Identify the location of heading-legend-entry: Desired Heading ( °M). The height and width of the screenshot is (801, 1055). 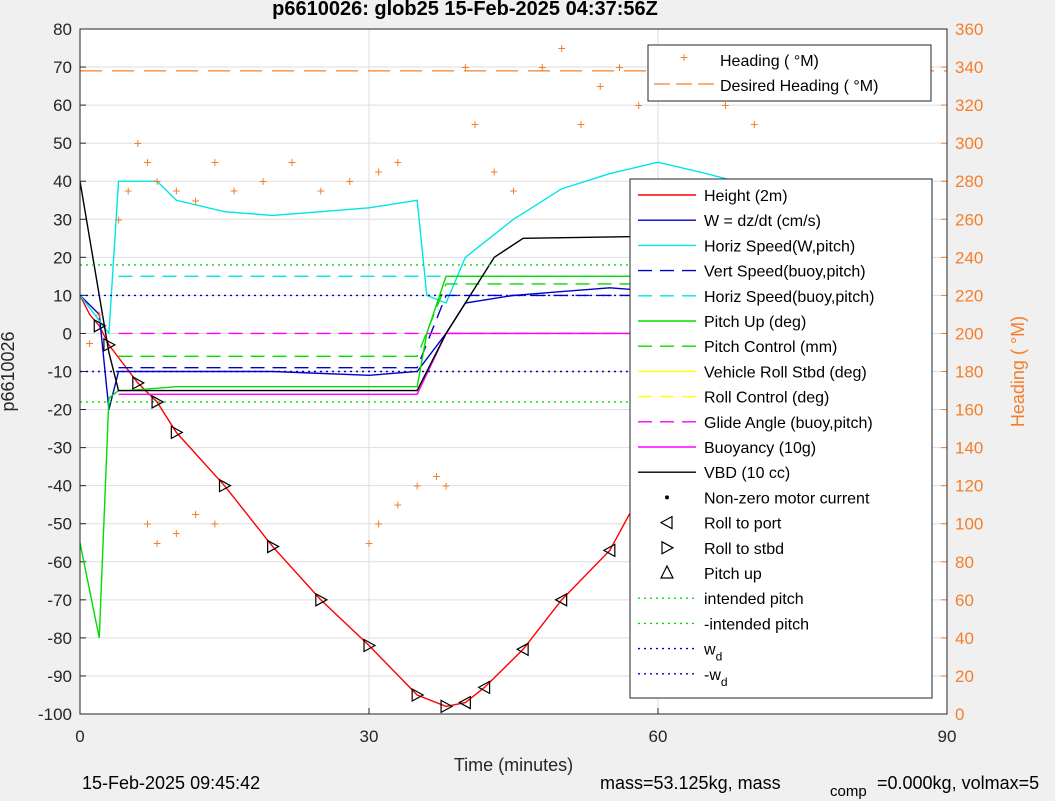
(799, 86).